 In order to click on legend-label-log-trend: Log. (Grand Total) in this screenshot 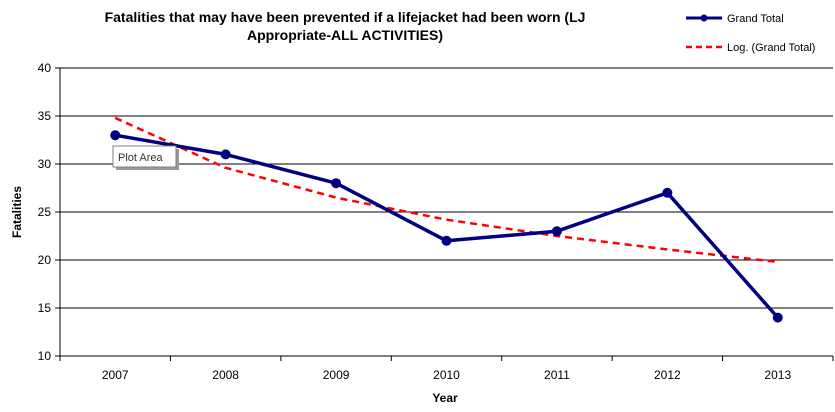, I will do `click(771, 48)`.